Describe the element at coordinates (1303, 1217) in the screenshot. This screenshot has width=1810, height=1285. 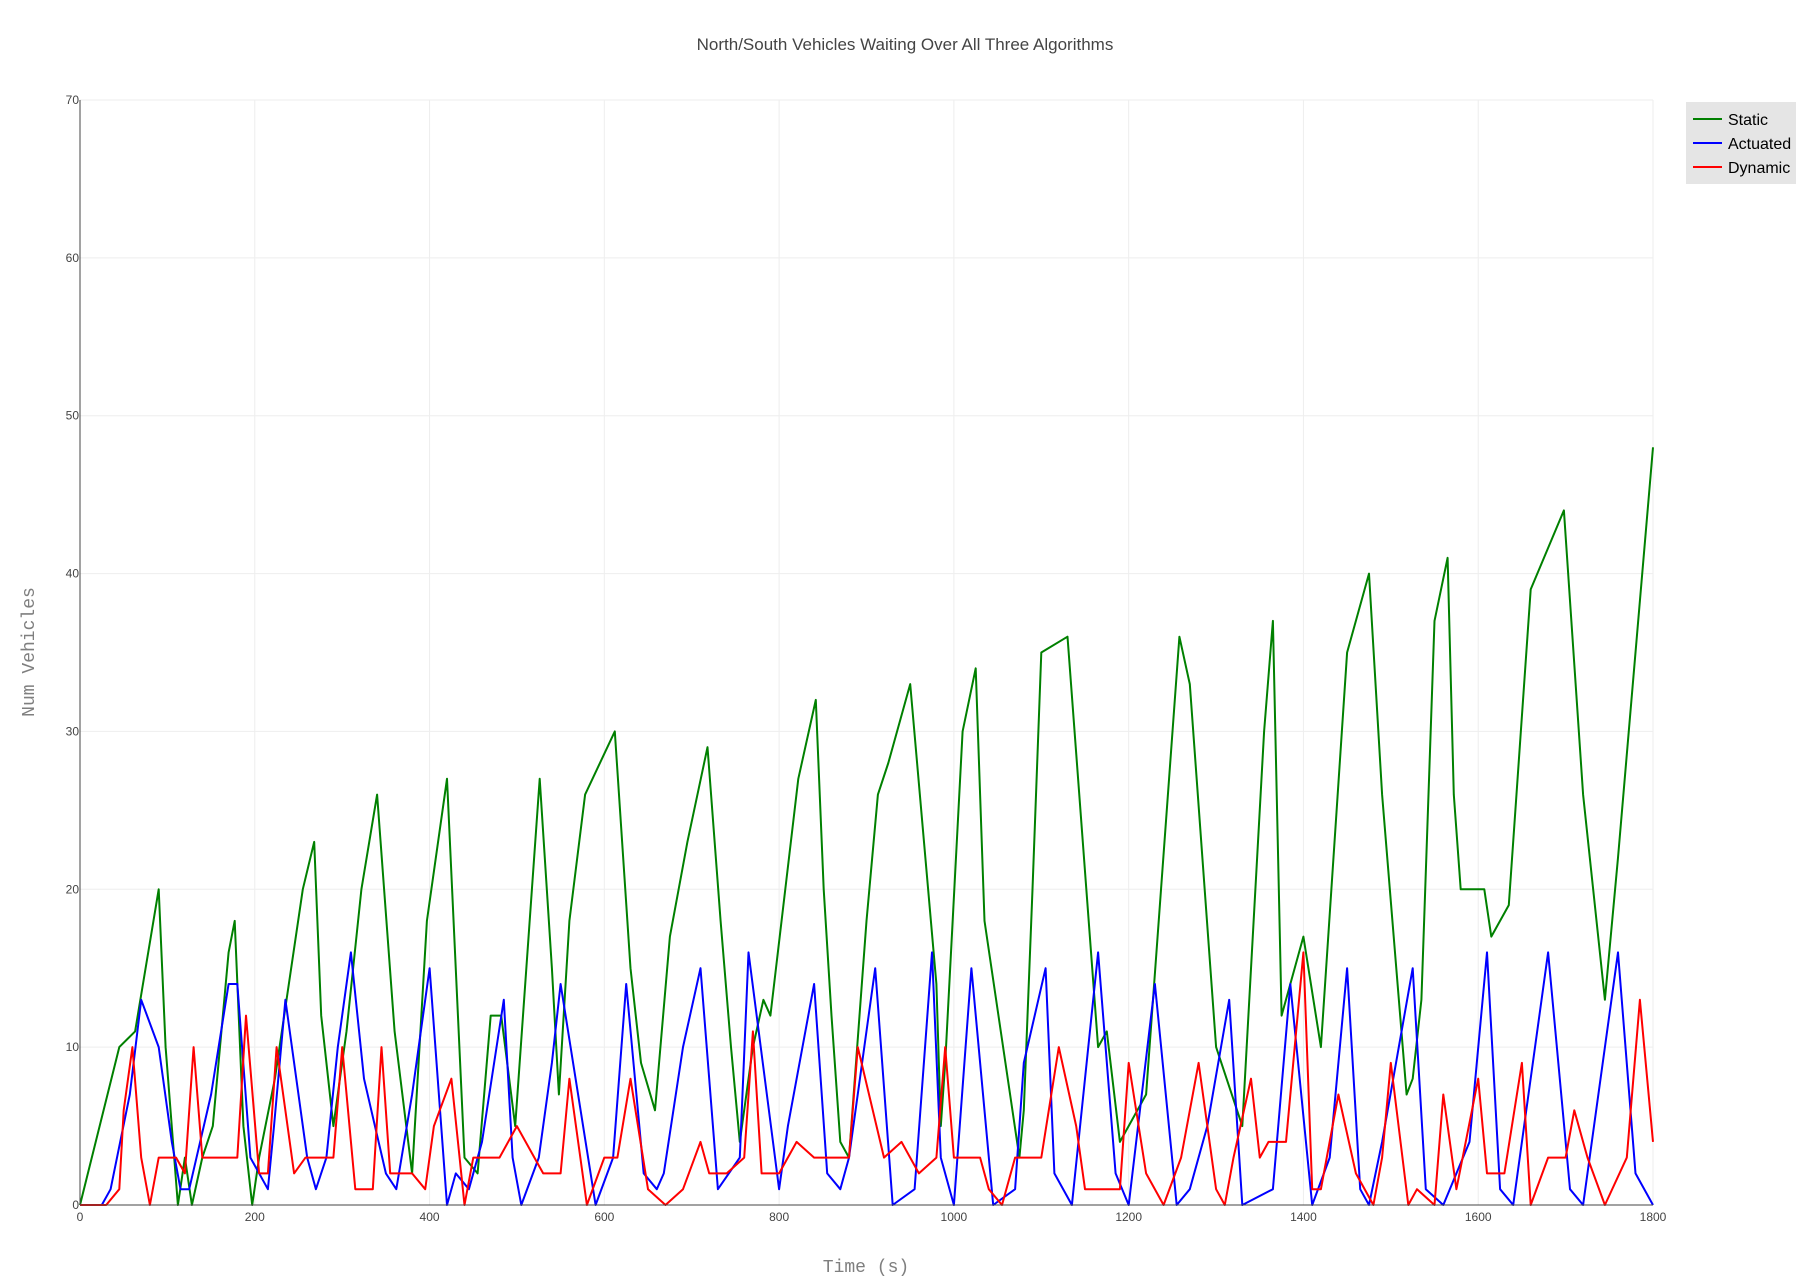
I see `x-tick-label: 1400` at that location.